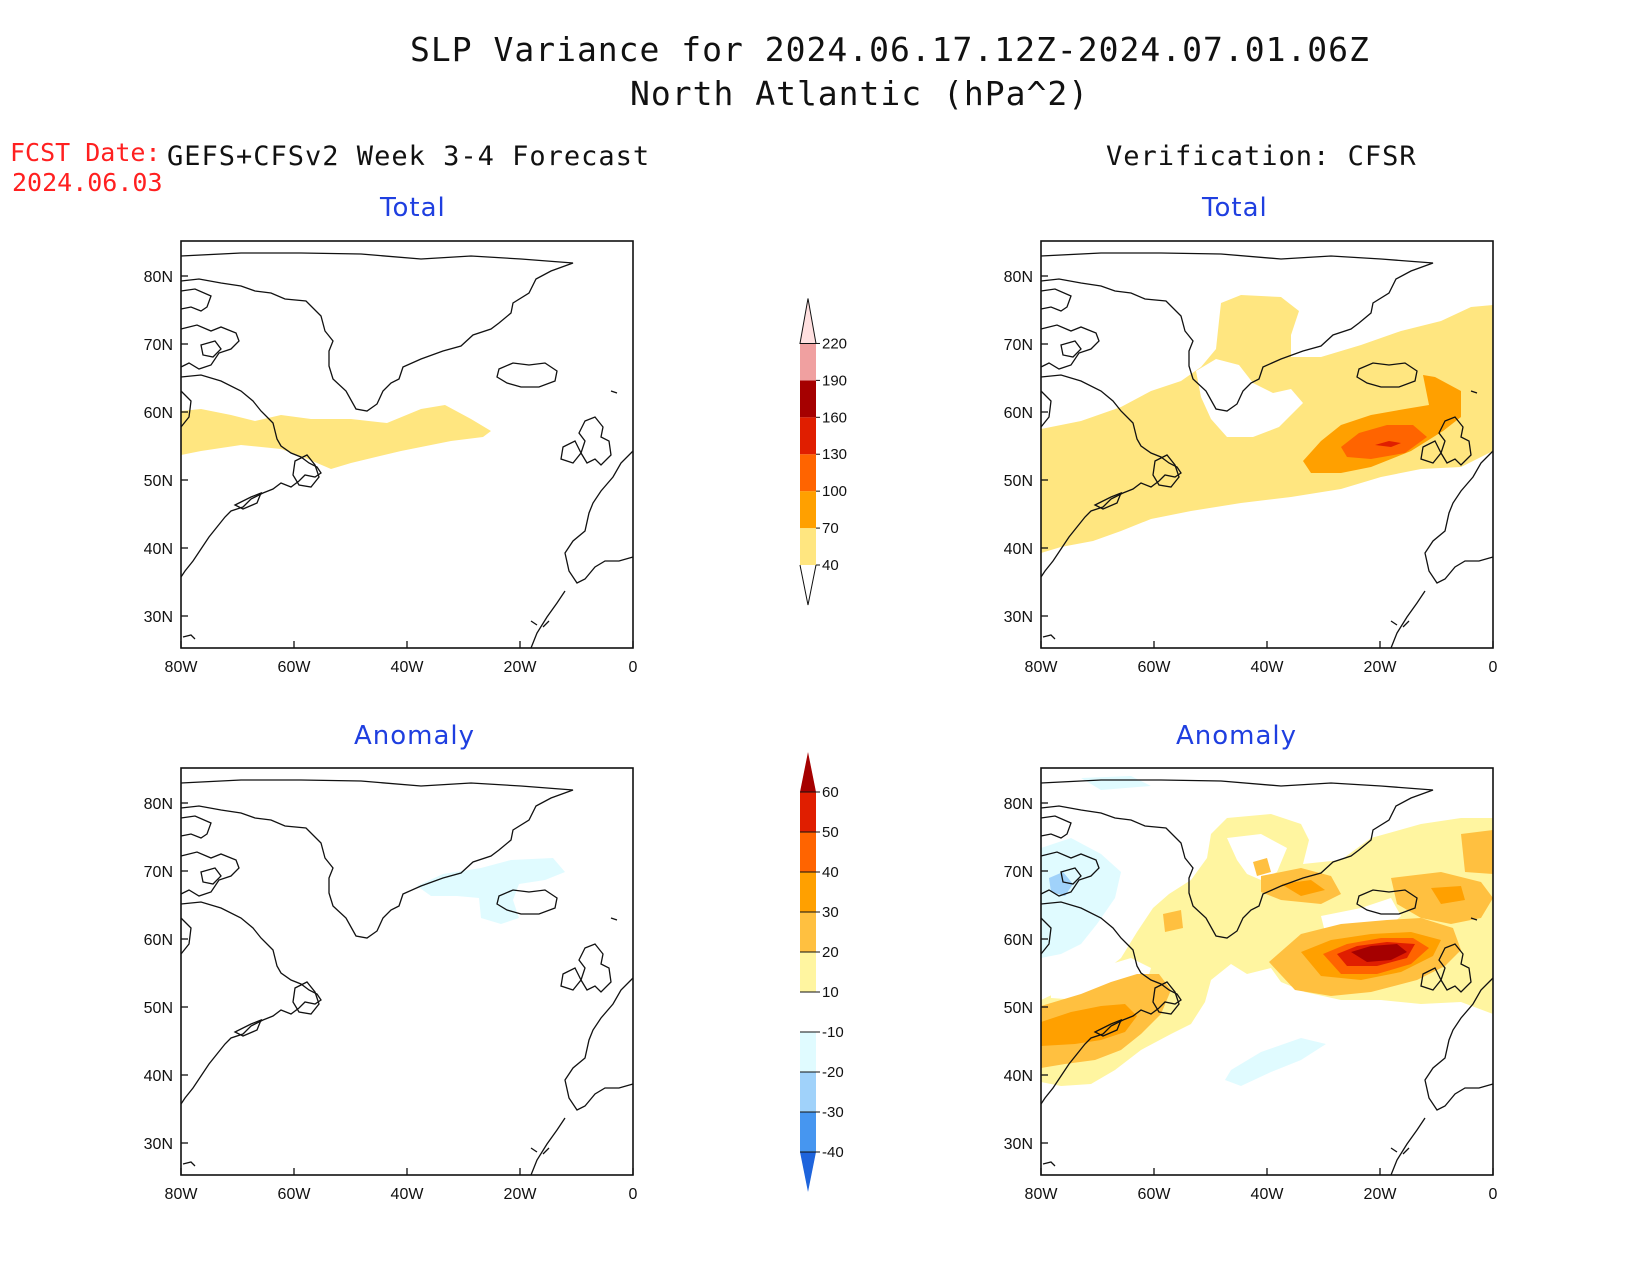 Image resolution: width=1650 pixels, height=1275 pixels. I want to click on right-column-heading: Verification: CFSR, so click(1261, 156).